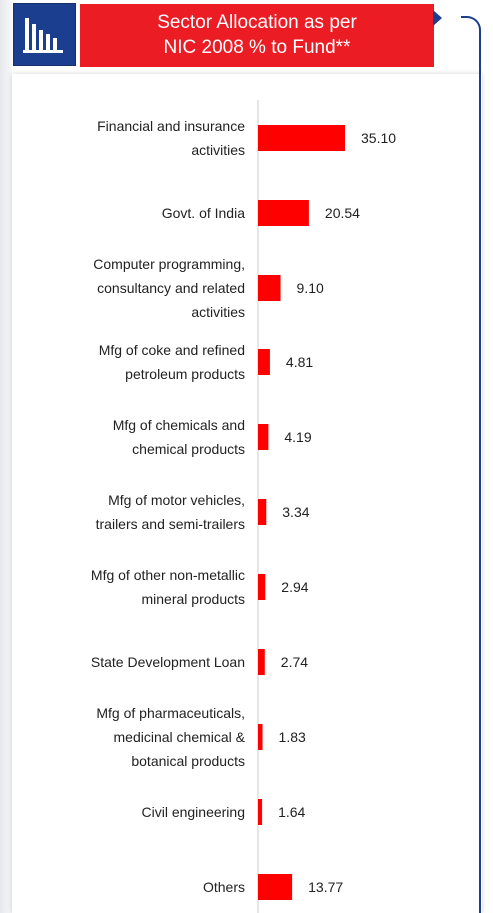  I want to click on category-label-line: chemical products, so click(188, 449).